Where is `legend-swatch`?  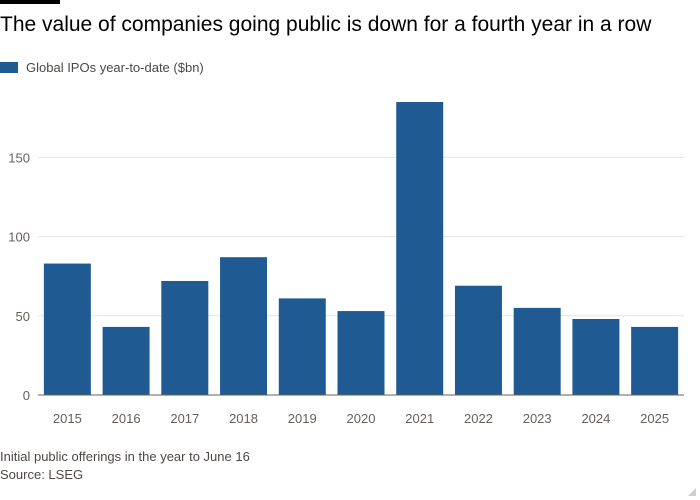 legend-swatch is located at coordinates (9, 67).